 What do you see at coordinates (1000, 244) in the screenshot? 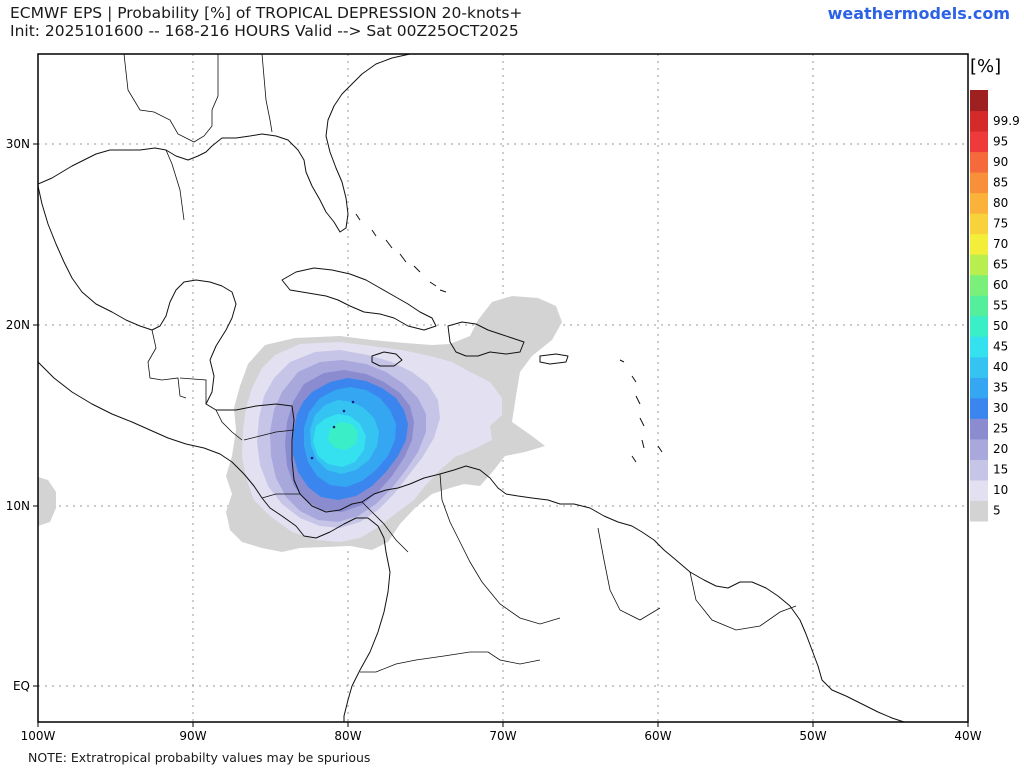
I see `legend-label: 70` at bounding box center [1000, 244].